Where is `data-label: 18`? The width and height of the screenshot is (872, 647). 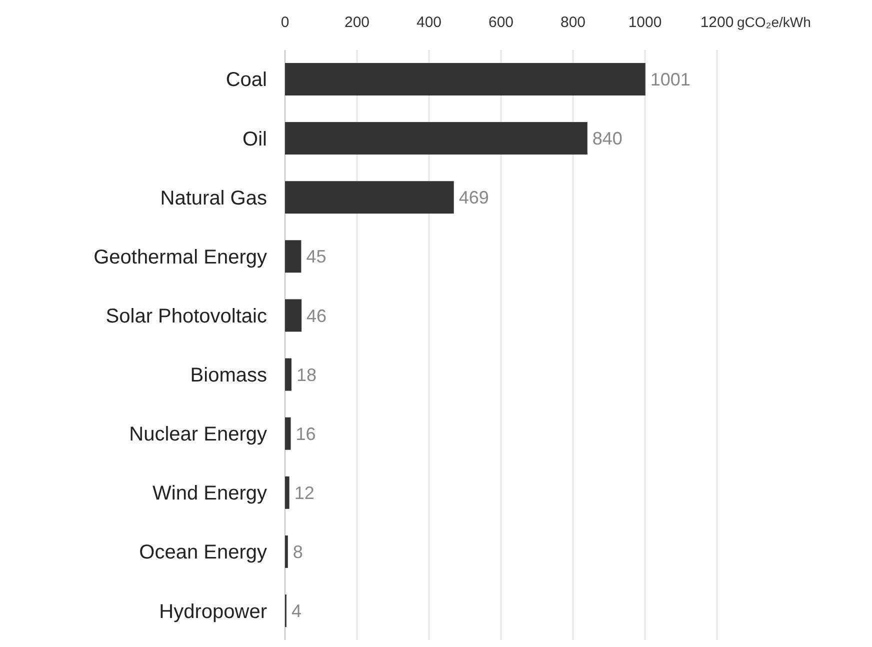
data-label: 18 is located at coordinates (306, 374).